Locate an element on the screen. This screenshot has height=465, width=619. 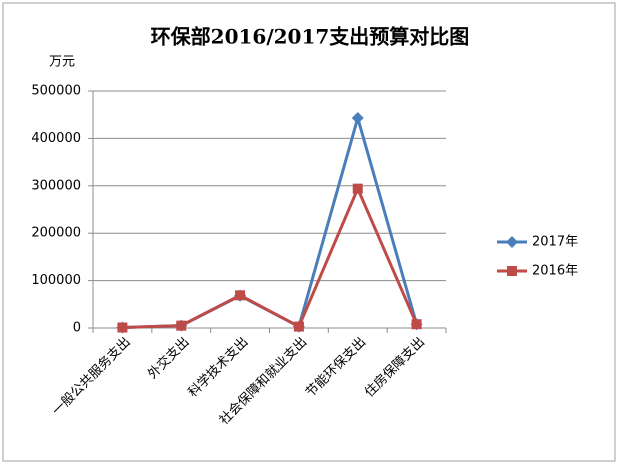
y-tick-label: 500000 is located at coordinates (56, 91).